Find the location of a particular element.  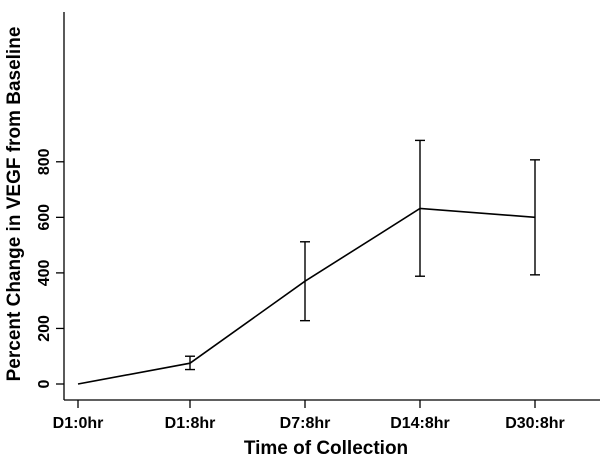

y-axis-title: Percent Change in VEGF from Baseline is located at coordinates (14, 204).